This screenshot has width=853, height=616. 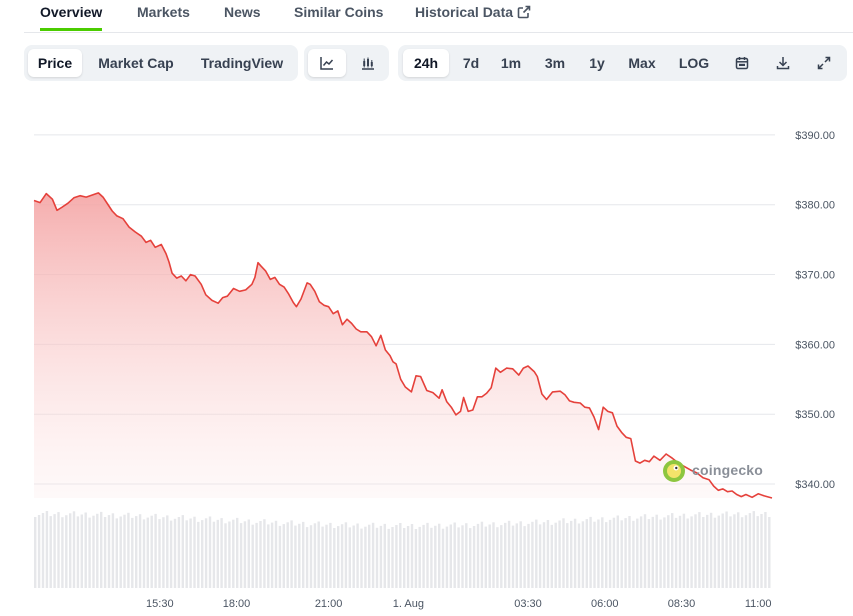 What do you see at coordinates (242, 12) in the screenshot?
I see `tab-news: News` at bounding box center [242, 12].